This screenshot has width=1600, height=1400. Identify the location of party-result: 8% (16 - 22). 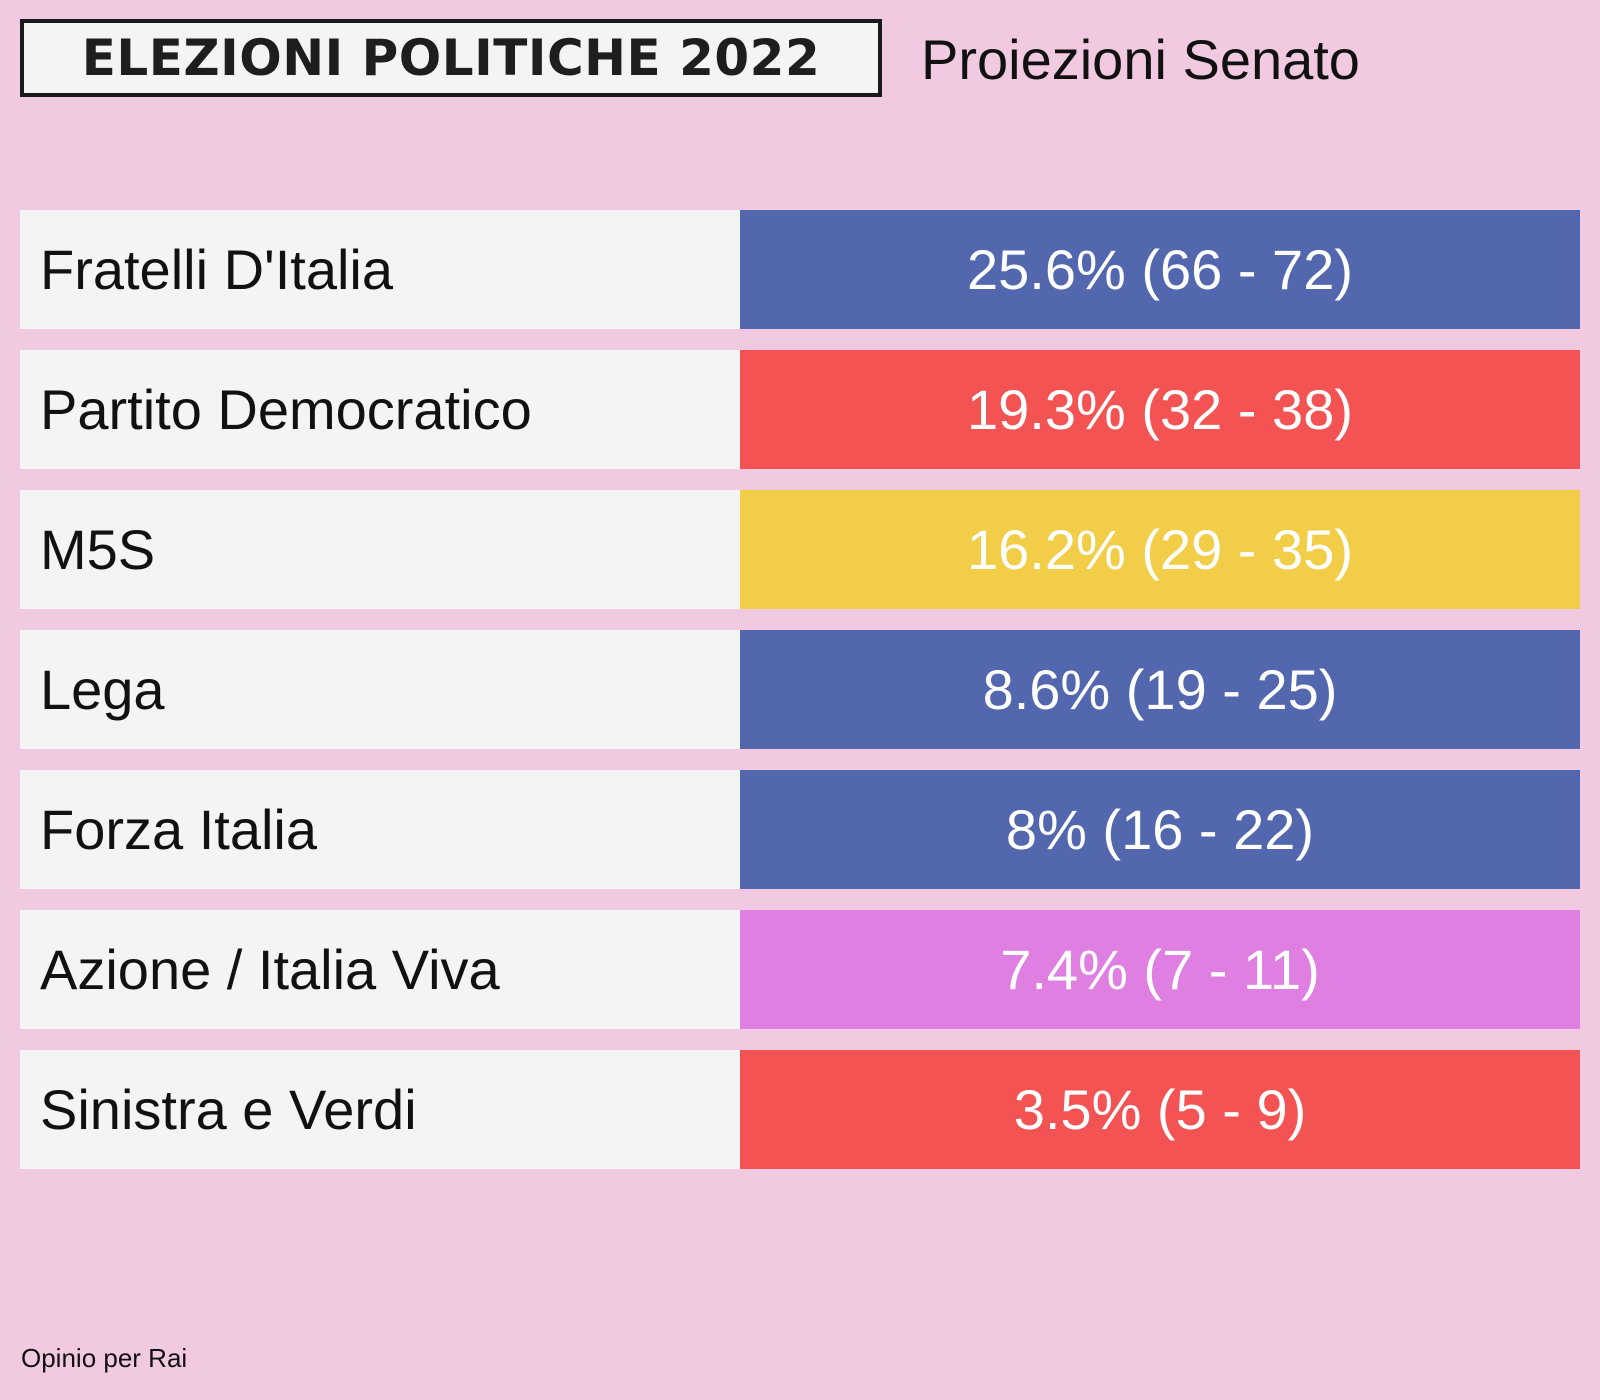
(1160, 829).